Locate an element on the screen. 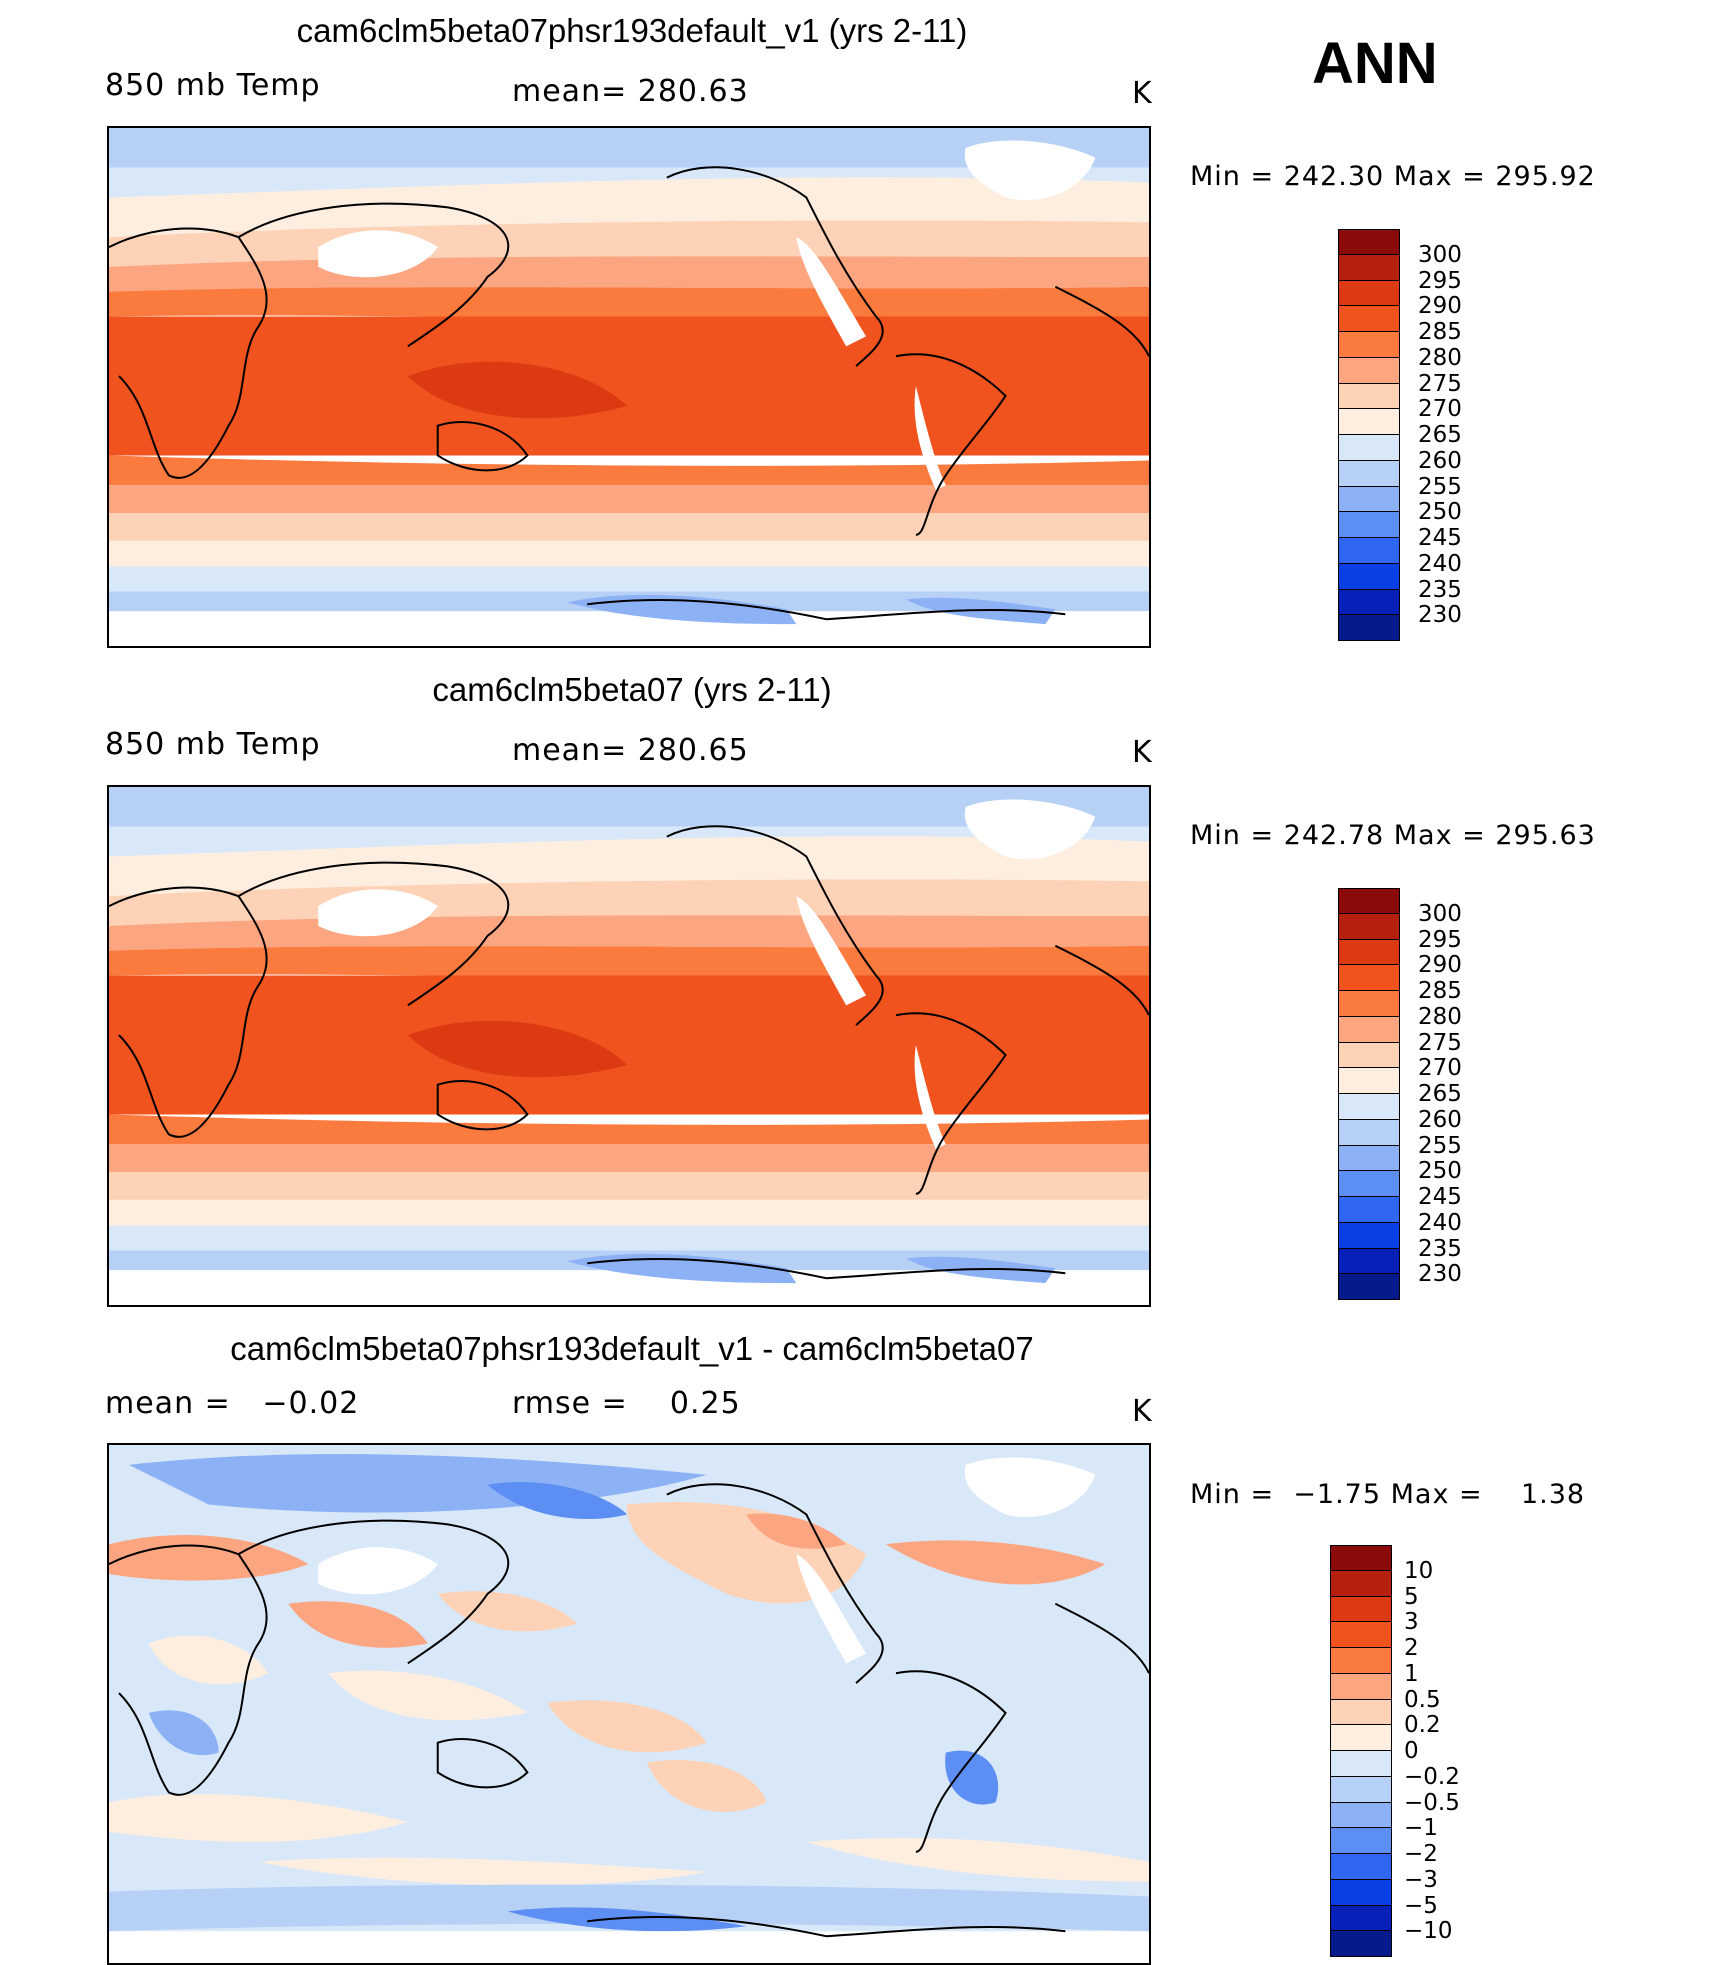 The image size is (1710, 1965). colorbar-tick-label: 230 is located at coordinates (1440, 615).